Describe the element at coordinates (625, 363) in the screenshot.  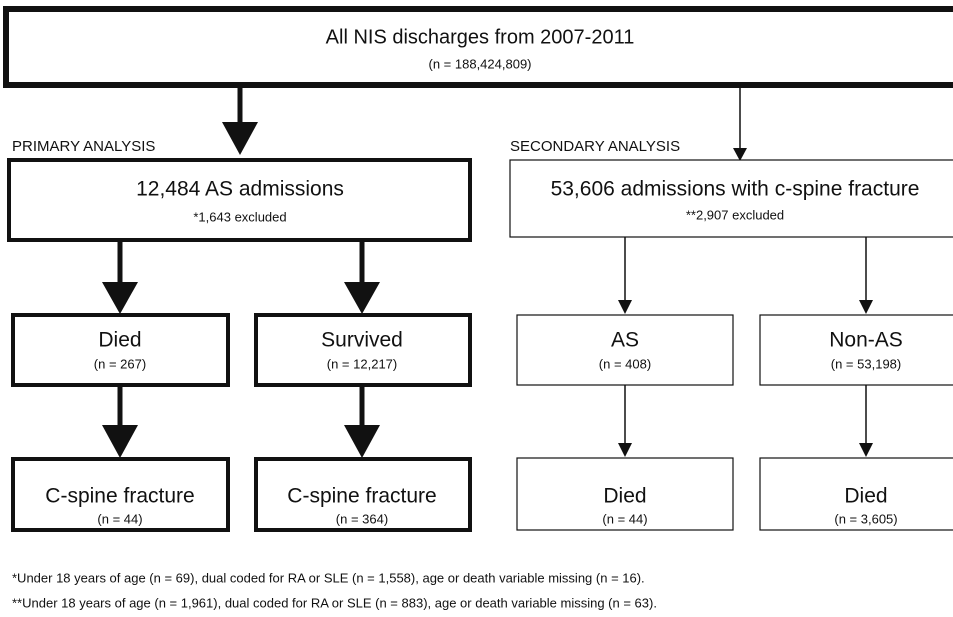
I see `node-sub: (n = 408)` at that location.